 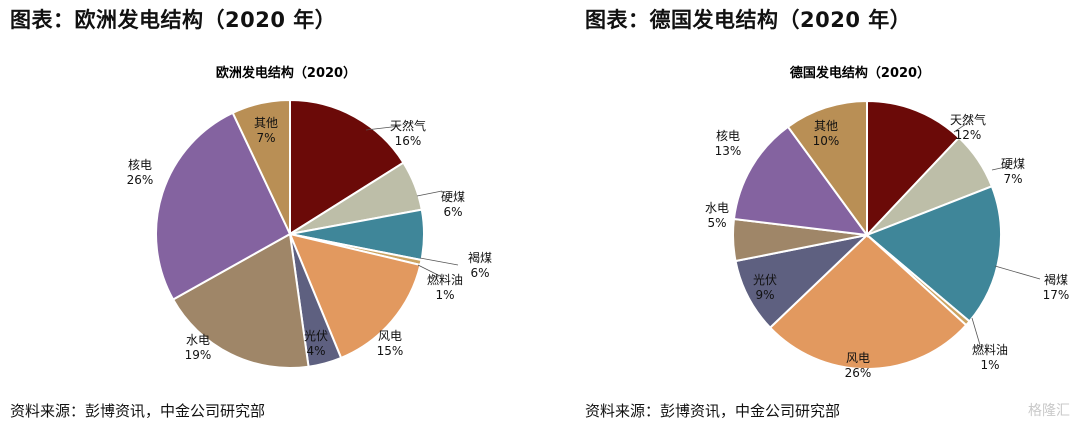 I want to click on slice-value-label: 19%, so click(x=198, y=355).